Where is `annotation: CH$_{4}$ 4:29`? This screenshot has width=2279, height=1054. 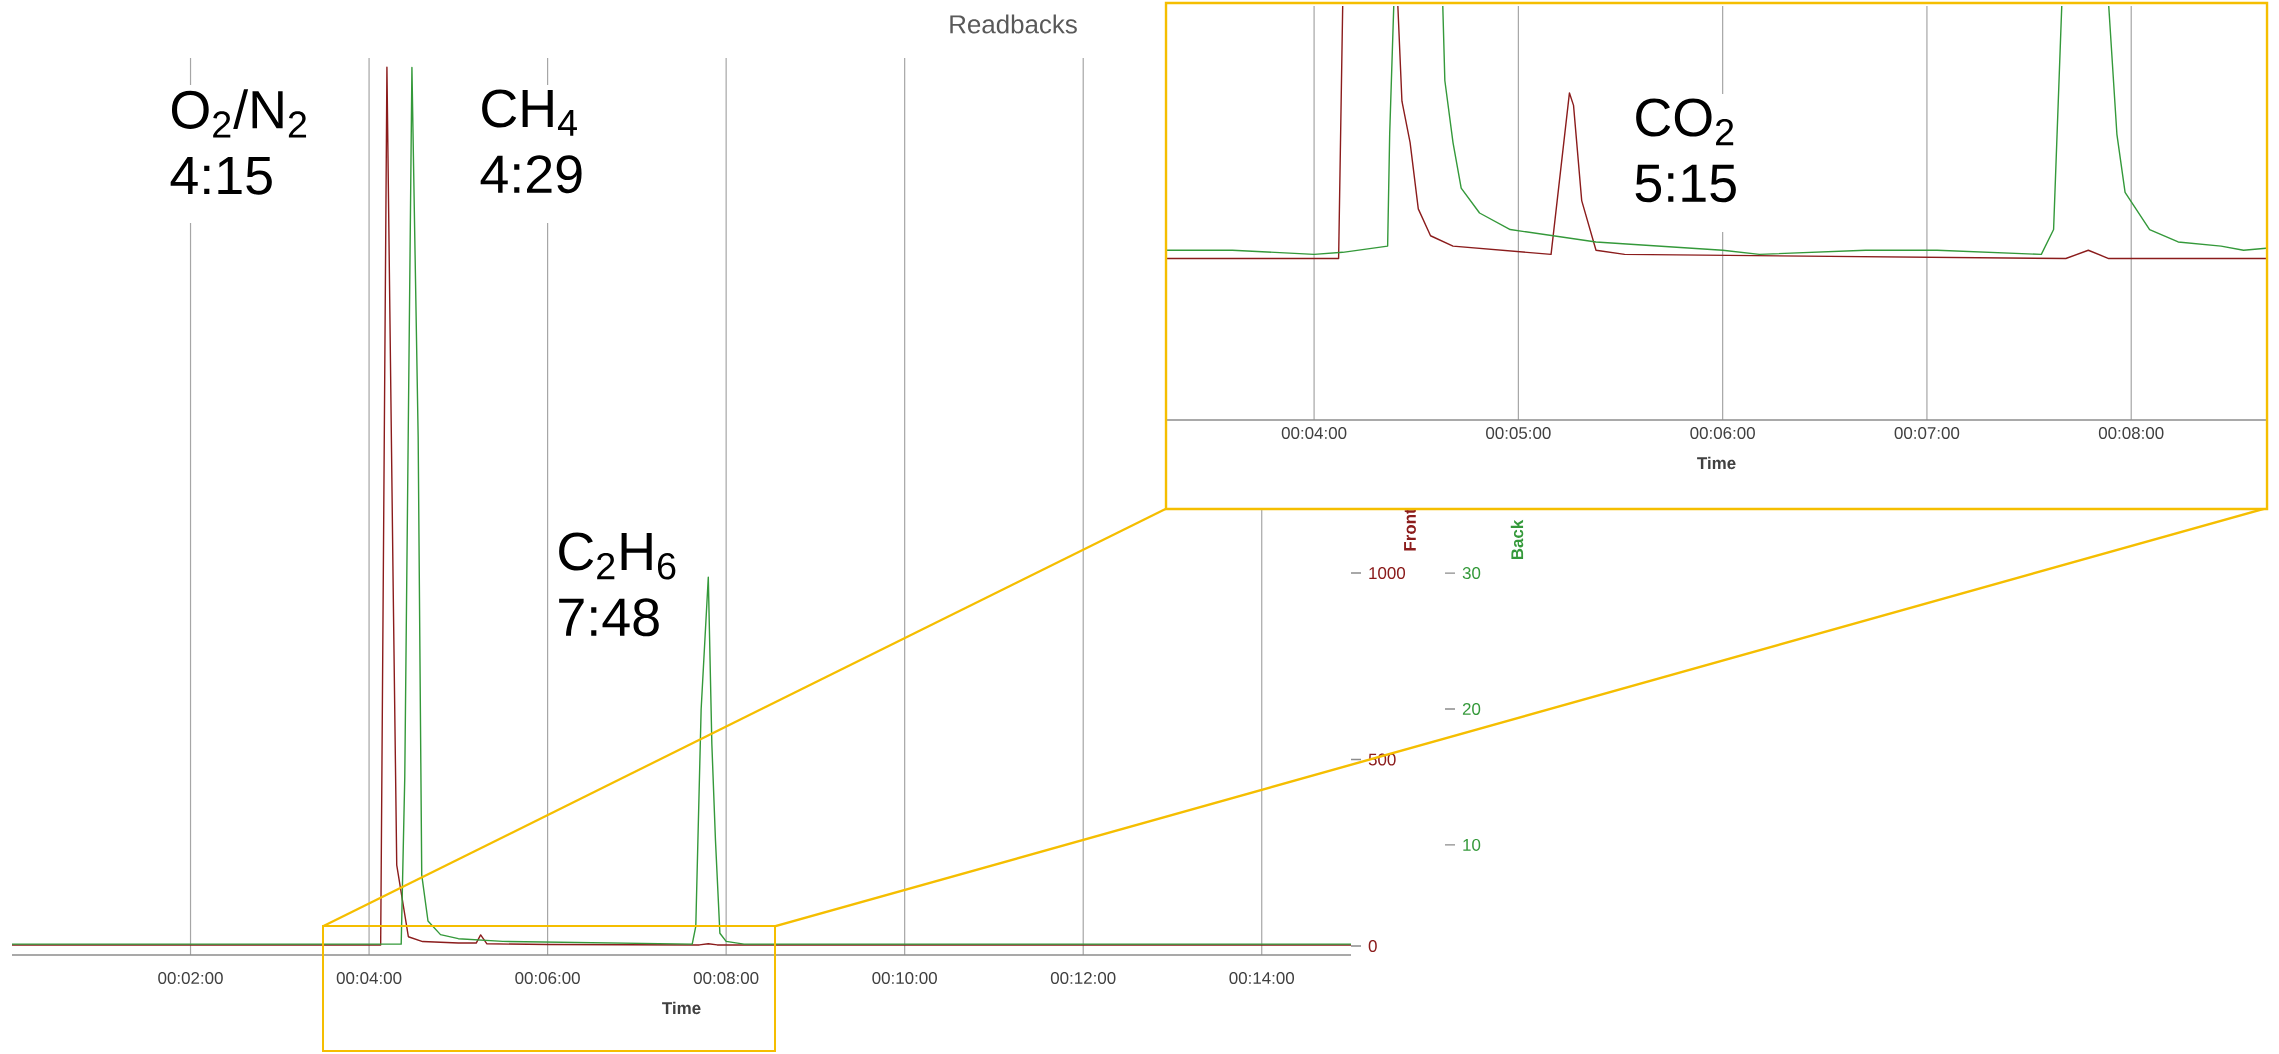
annotation: CH$_{4}$ 4:29 is located at coordinates (531, 141).